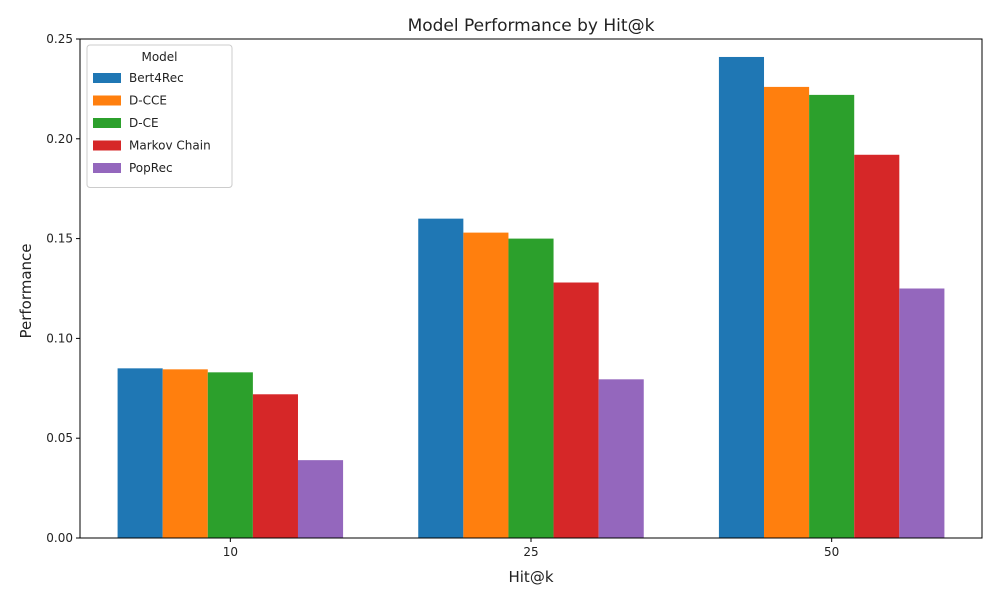 This screenshot has height=600, width=1000. What do you see at coordinates (59, 39) in the screenshot?
I see `y-tick-label: 0.25` at bounding box center [59, 39].